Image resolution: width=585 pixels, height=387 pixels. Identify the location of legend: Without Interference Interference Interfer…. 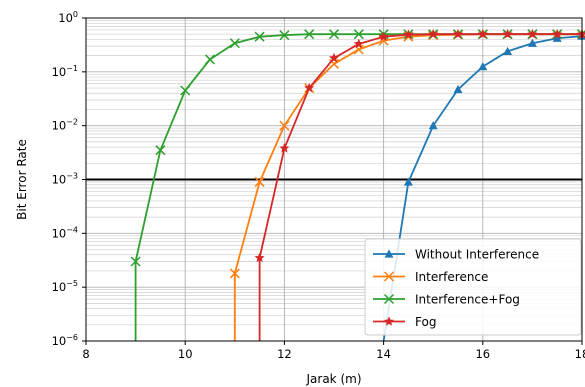
(473, 287).